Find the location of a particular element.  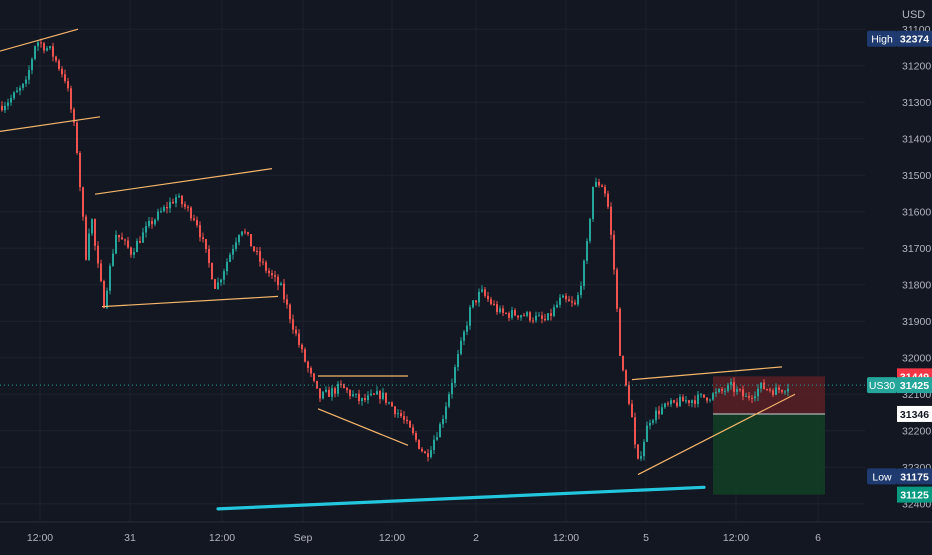

target-badge is located at coordinates (914, 494).